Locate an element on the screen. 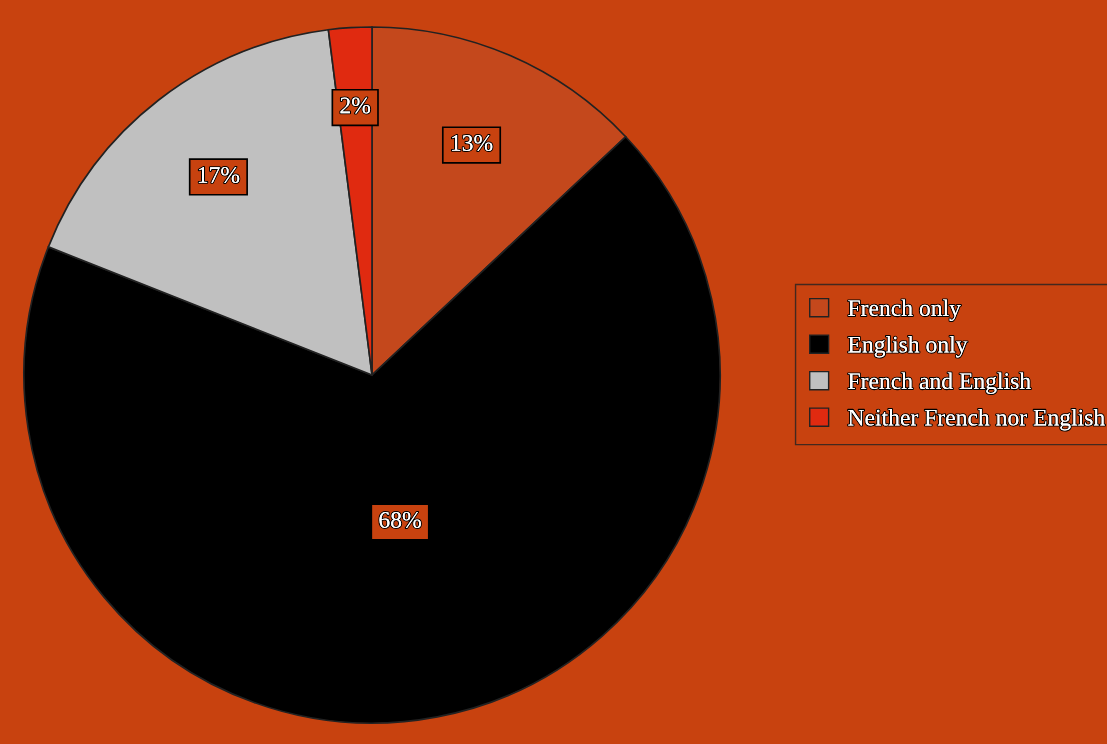 Image resolution: width=1107 pixels, height=744 pixels. legend-label: French and English is located at coordinates (939, 383).